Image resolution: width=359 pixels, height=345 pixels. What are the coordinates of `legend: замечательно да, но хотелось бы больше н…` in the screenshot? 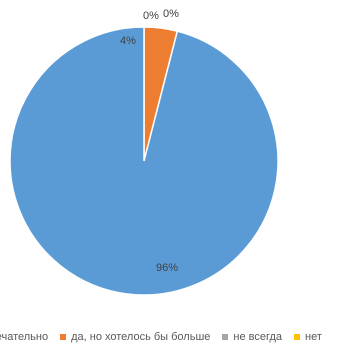 It's located at (167, 337).